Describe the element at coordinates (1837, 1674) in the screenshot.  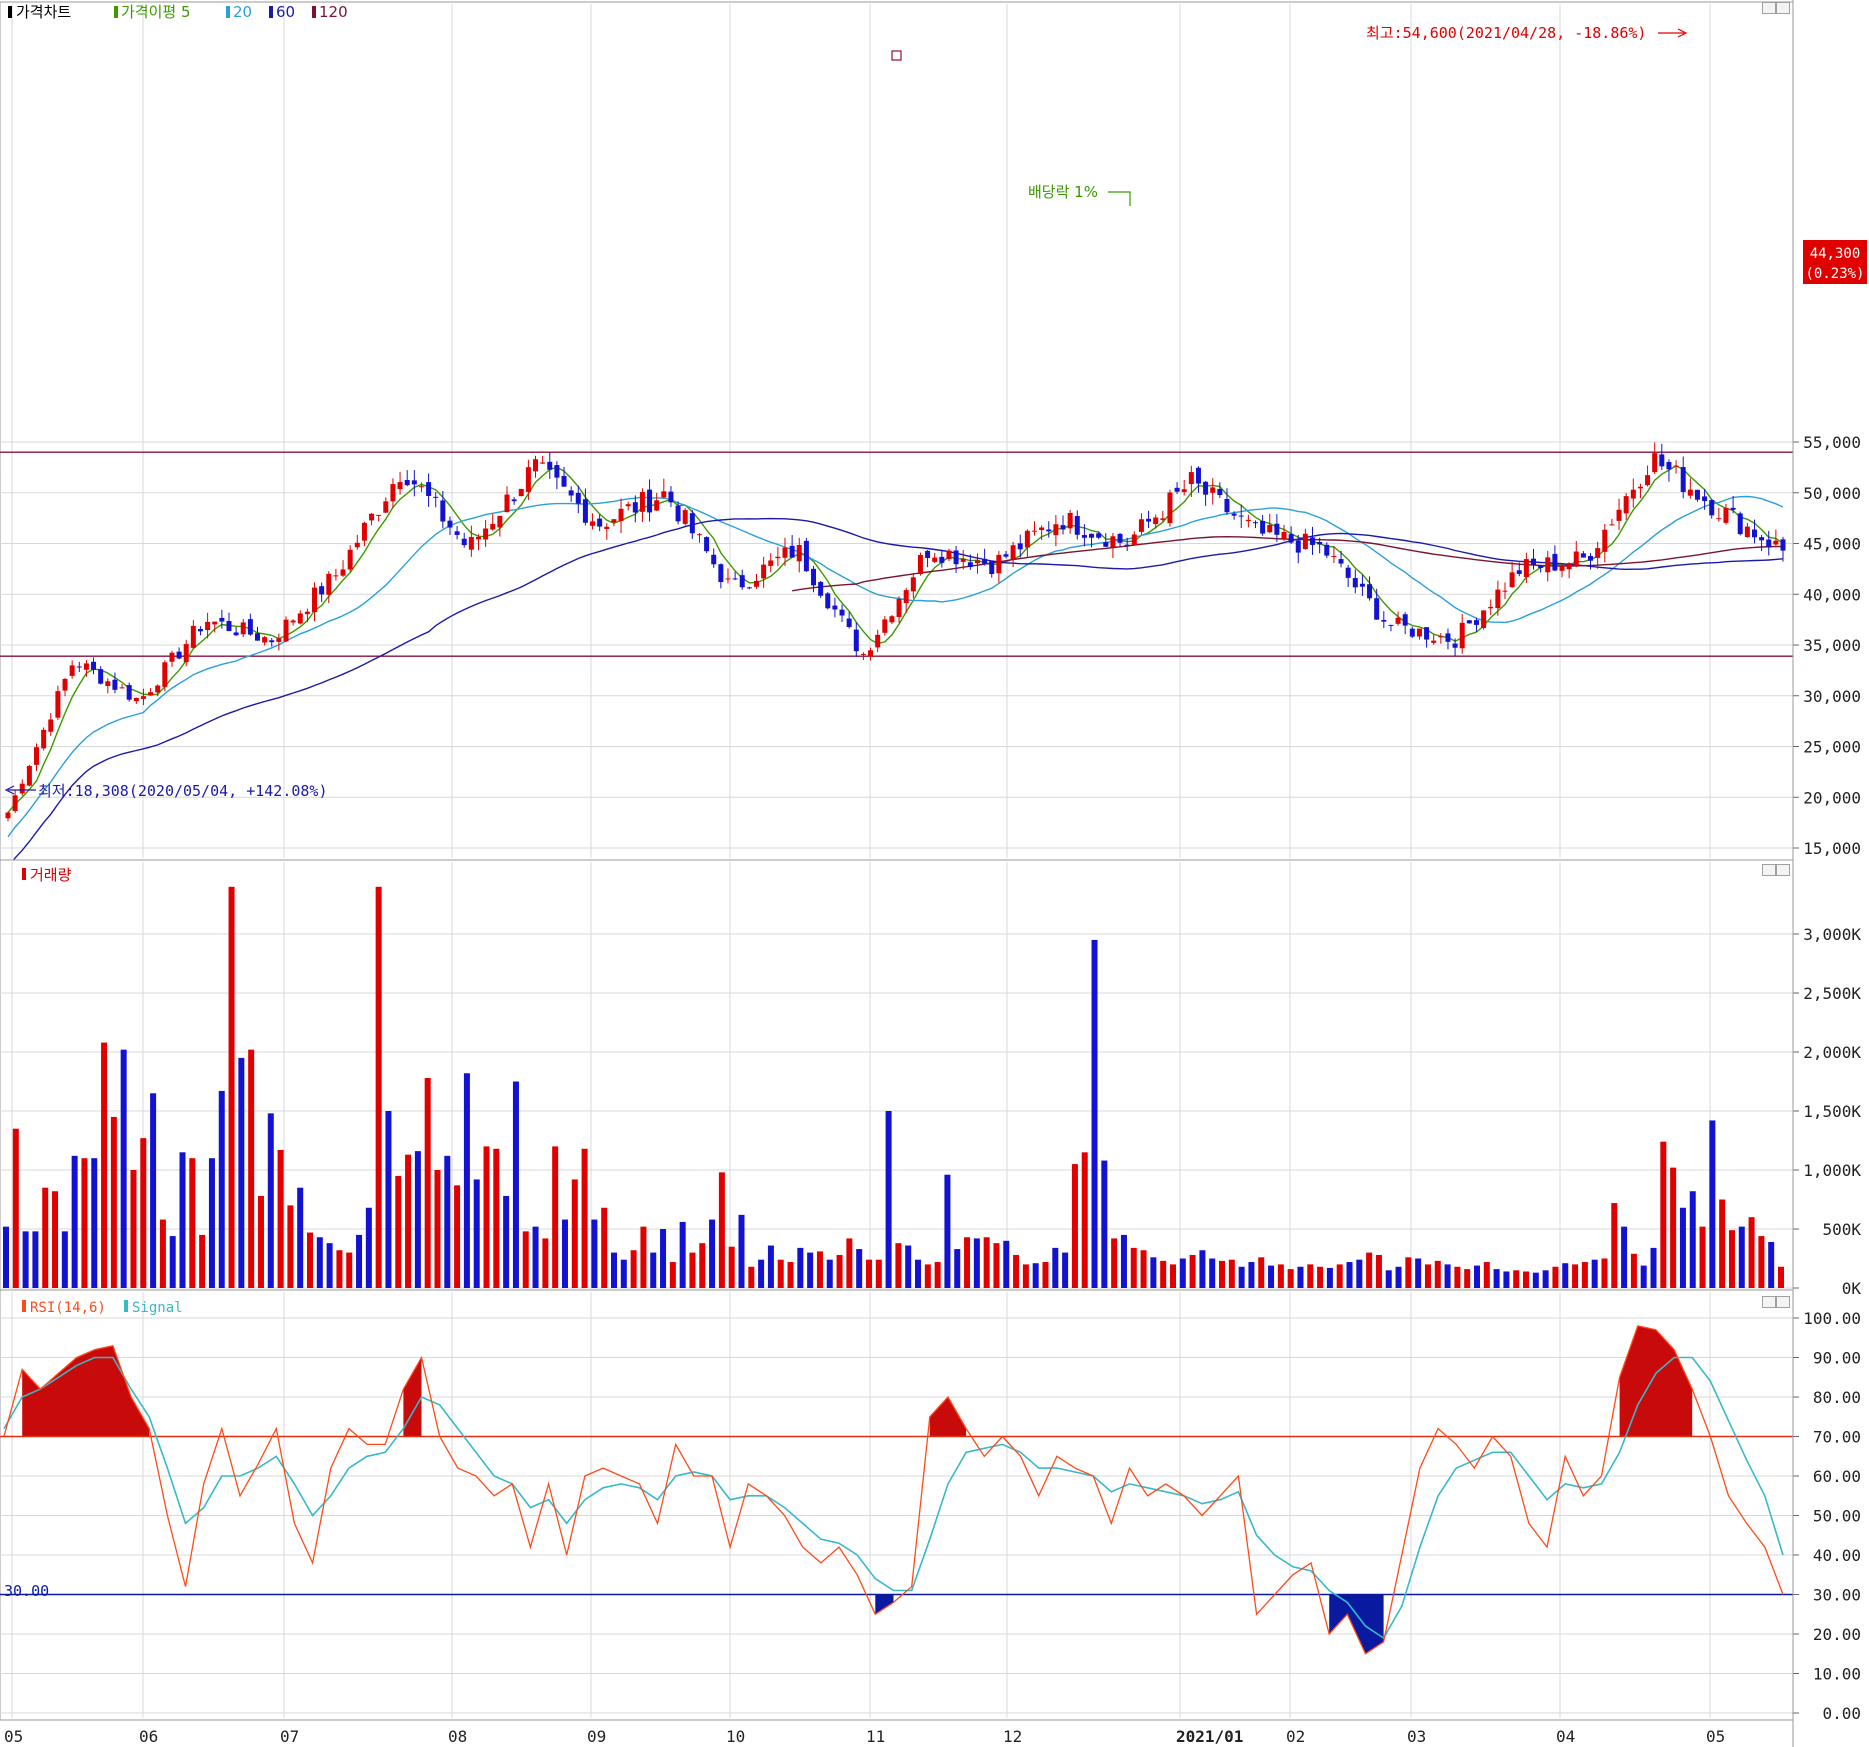
I see `rsi-tick-label: 10.00` at that location.